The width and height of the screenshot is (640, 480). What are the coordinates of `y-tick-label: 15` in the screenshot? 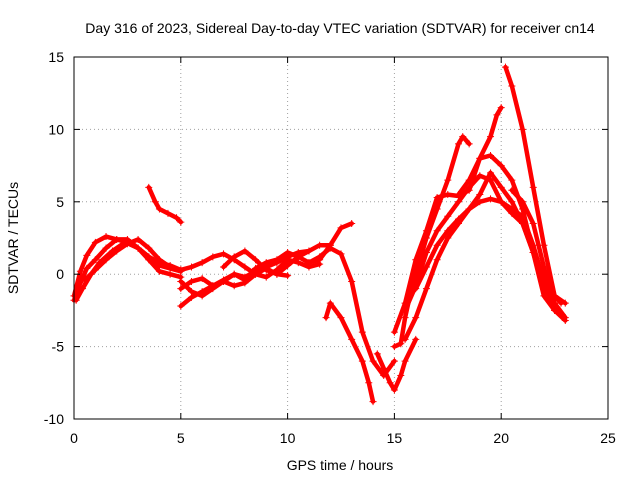 It's located at (56, 57).